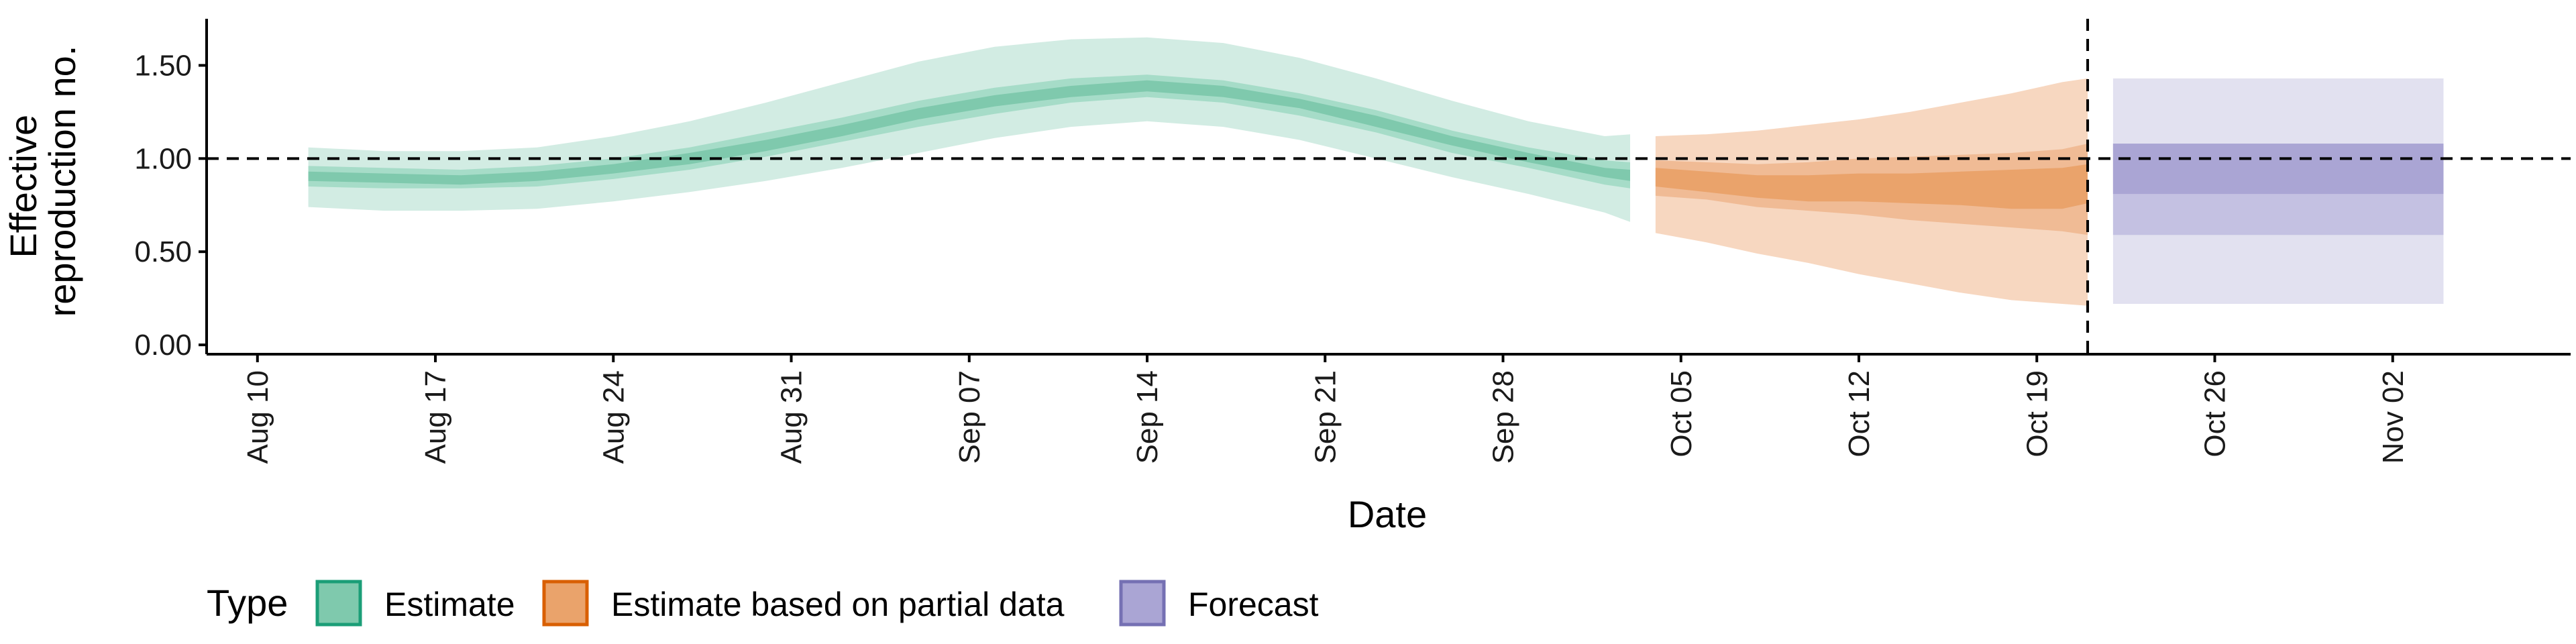  Describe the element at coordinates (613, 417) in the screenshot. I see `x-tick-label: Aug 24` at that location.